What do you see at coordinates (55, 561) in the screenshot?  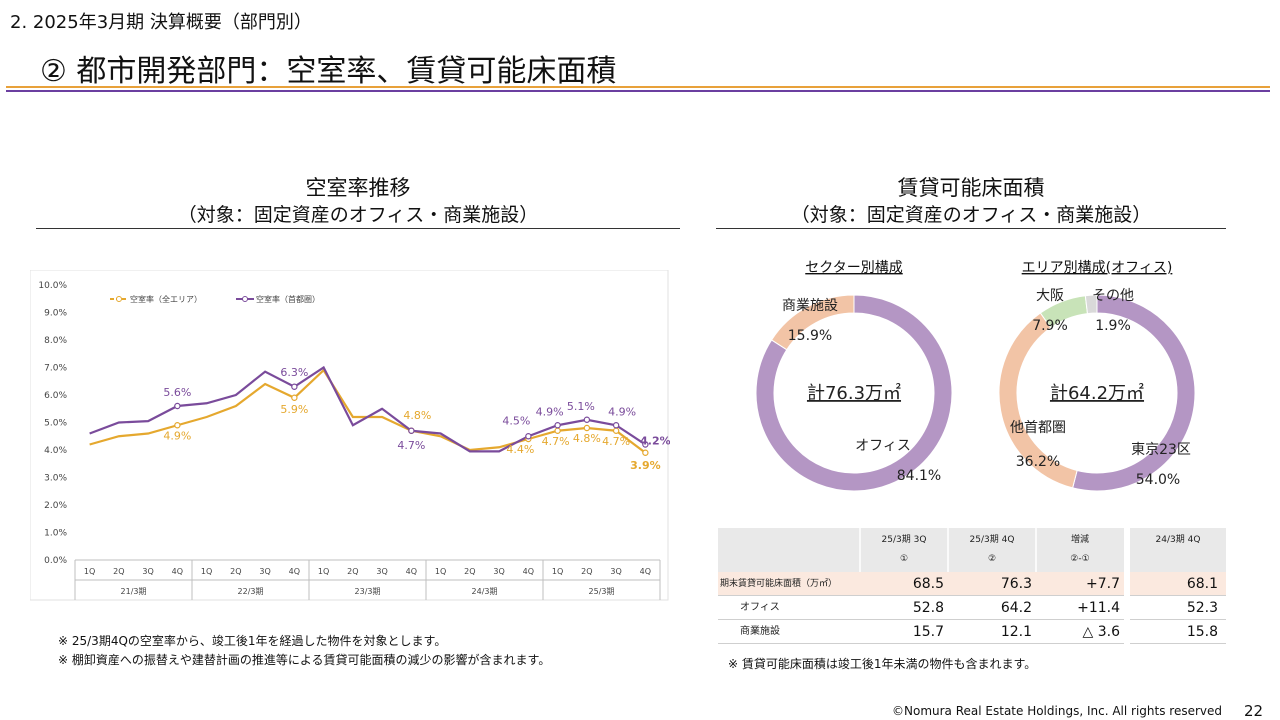 I see `y-tick-label: 0.0%` at bounding box center [55, 561].